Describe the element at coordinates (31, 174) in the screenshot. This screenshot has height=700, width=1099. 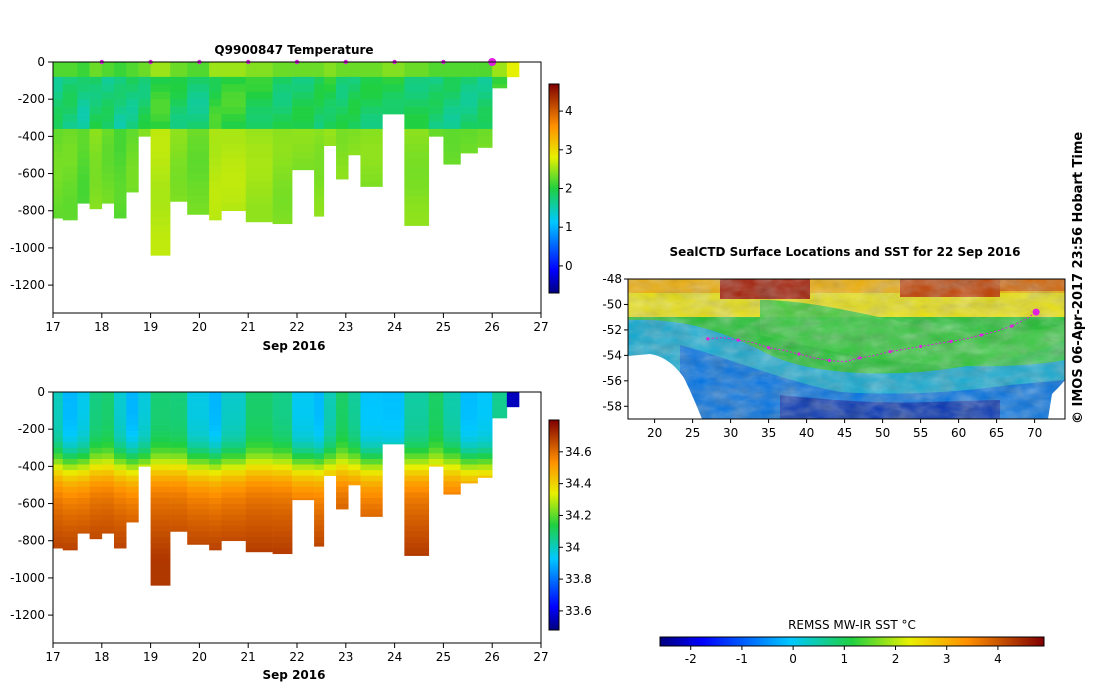
I see `y-tick-label: -600` at that location.